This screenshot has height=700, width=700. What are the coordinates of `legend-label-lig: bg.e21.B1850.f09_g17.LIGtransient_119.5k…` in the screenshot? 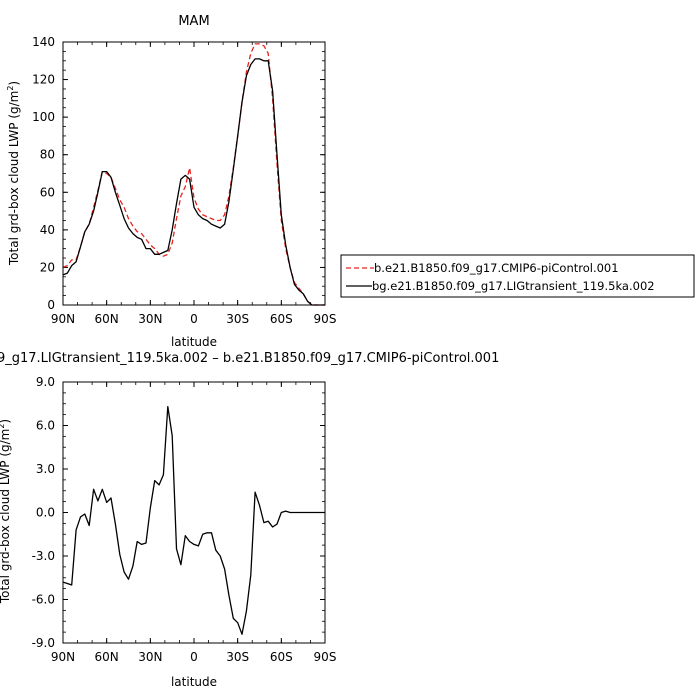 It's located at (513, 286).